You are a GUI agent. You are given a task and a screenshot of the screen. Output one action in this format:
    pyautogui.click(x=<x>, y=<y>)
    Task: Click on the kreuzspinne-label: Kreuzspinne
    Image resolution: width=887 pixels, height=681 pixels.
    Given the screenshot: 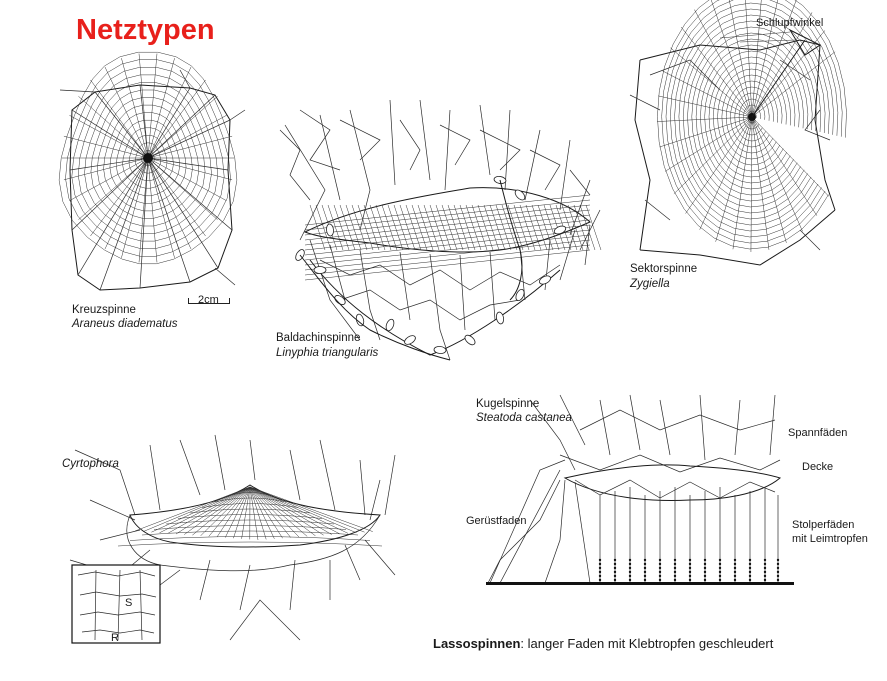 What is the action you would take?
    pyautogui.click(x=104, y=310)
    